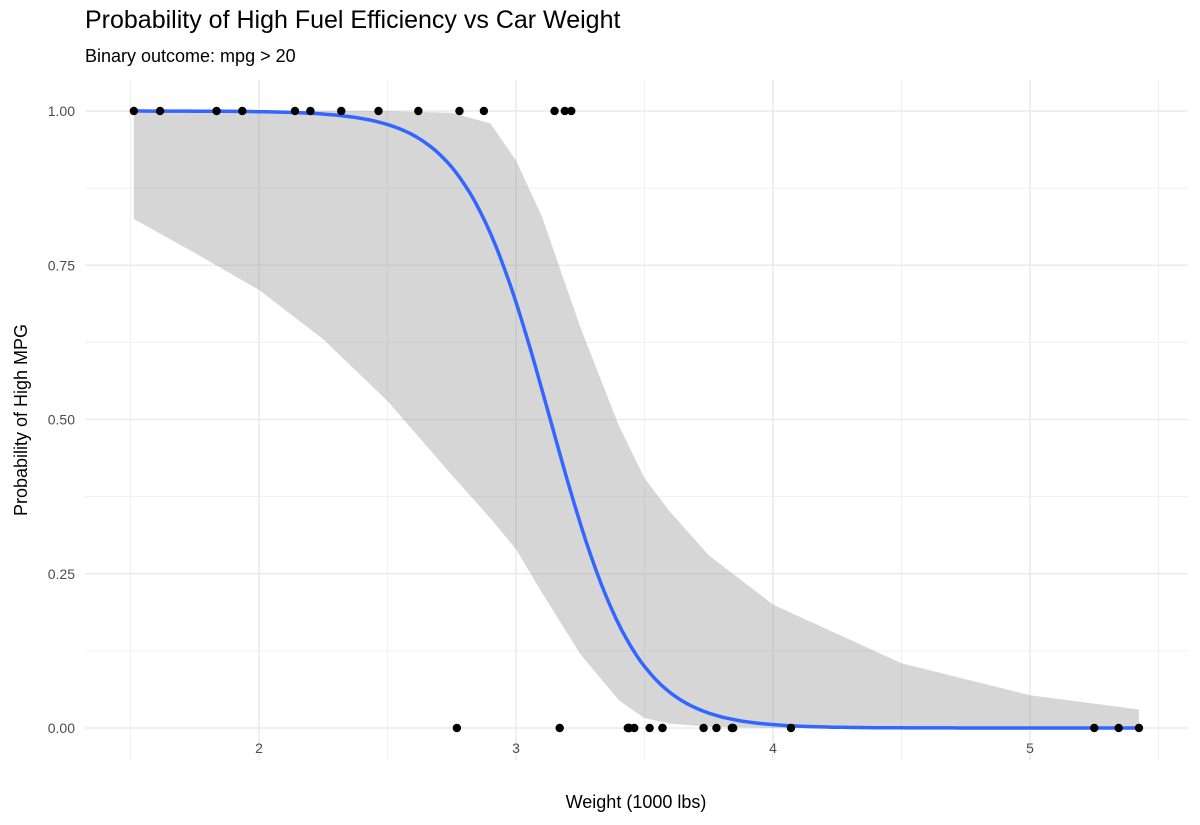  Describe the element at coordinates (190, 56) in the screenshot. I see `chart-subtitle: Binary outcome: mpg > 20` at that location.